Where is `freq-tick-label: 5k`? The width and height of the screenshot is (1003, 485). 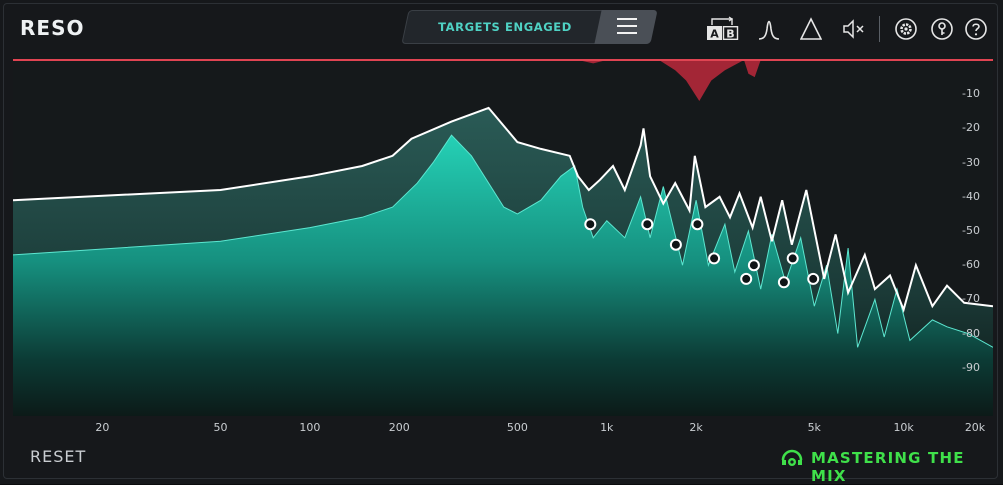
freq-tick-label: 5k is located at coordinates (814, 427).